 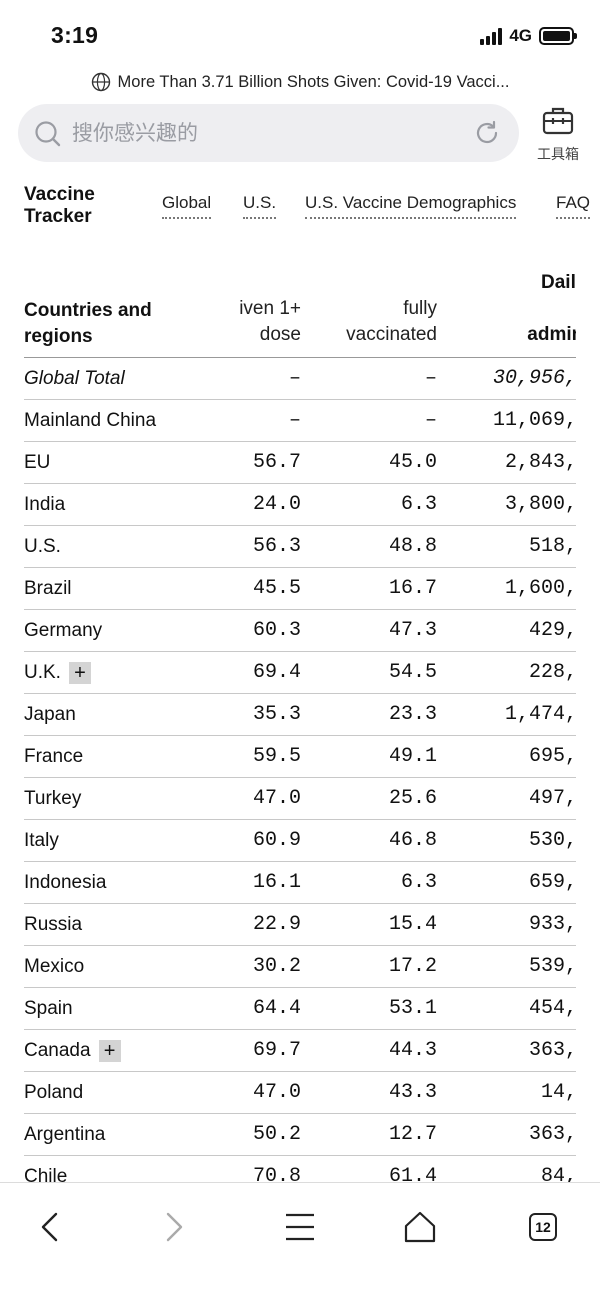 I want to click on cell-fully-vaccinated: 54.5, so click(x=412, y=672).